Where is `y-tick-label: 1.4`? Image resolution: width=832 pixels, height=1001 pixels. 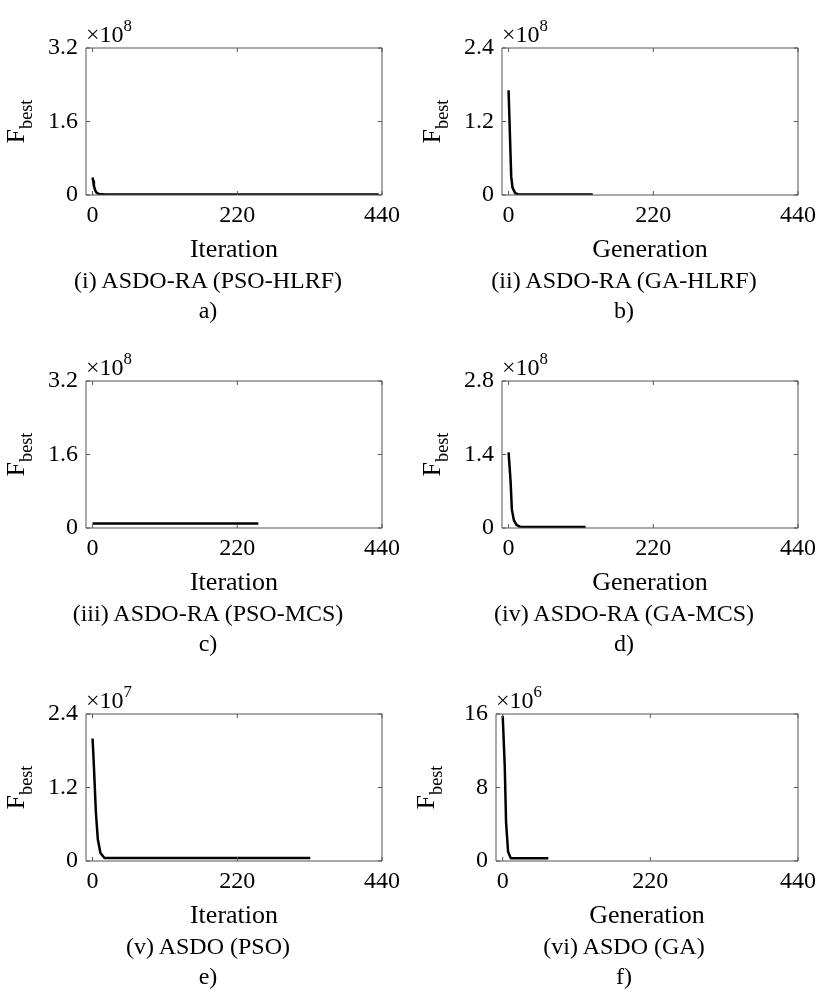
y-tick-label: 1.4 is located at coordinates (479, 452).